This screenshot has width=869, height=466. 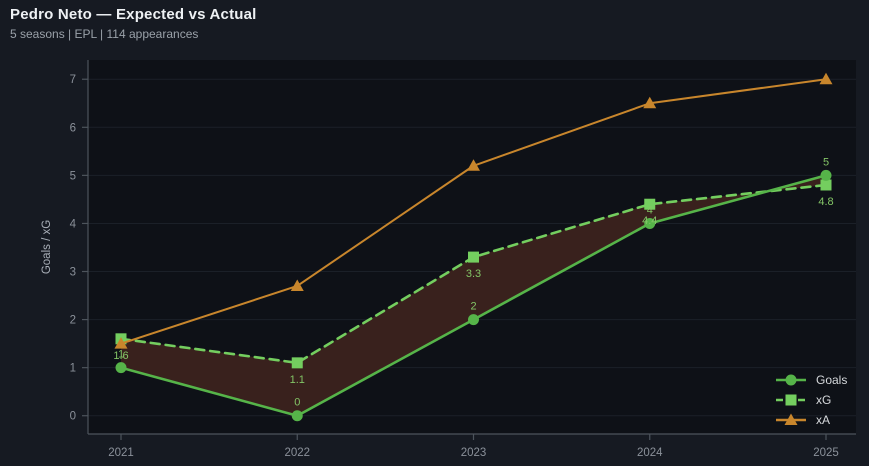 I want to click on xg-value-label: 4.4, so click(x=649, y=221).